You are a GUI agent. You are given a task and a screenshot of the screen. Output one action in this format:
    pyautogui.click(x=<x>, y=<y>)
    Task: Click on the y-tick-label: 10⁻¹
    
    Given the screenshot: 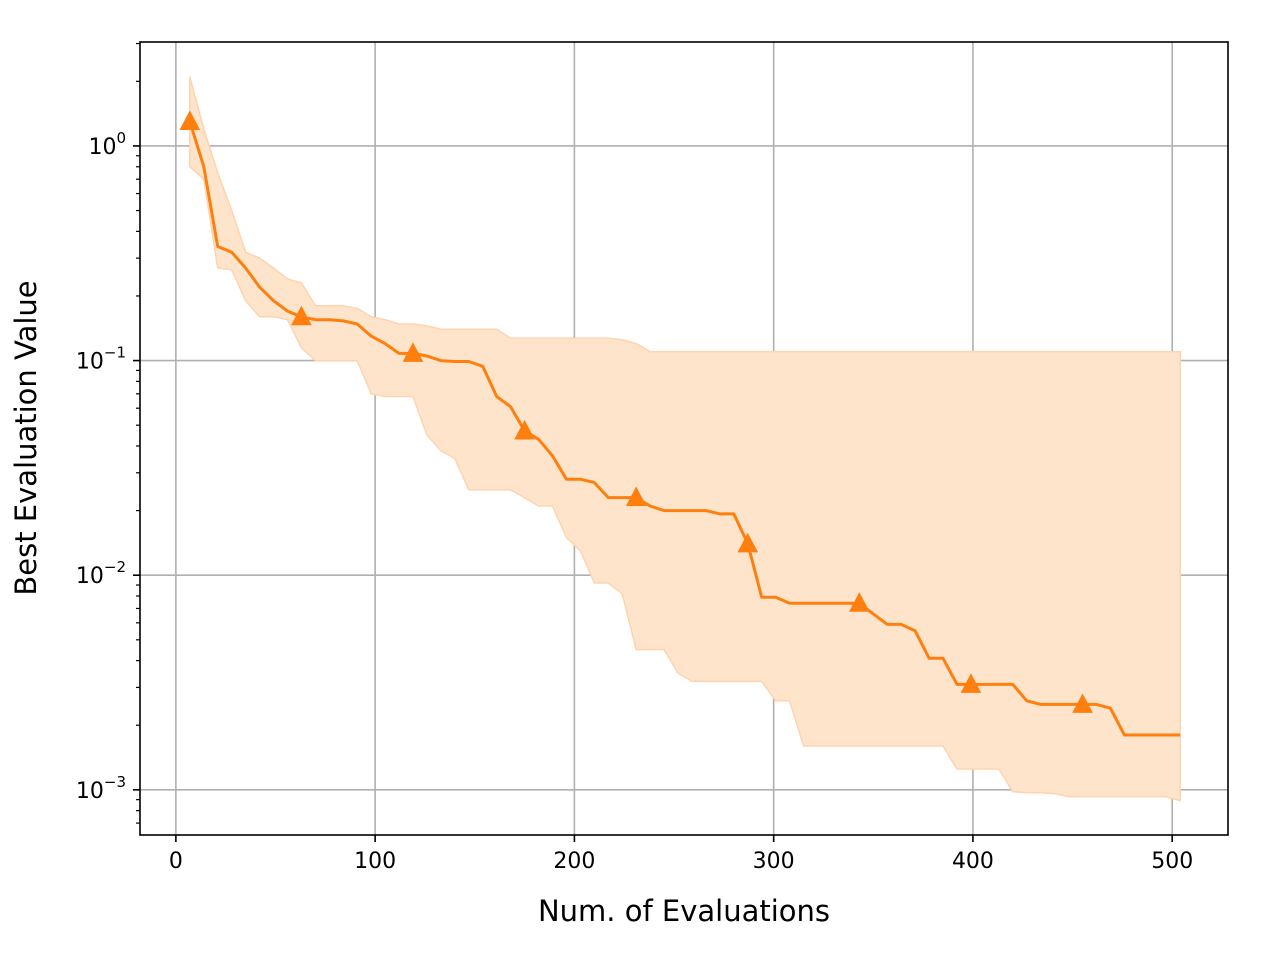 What is the action you would take?
    pyautogui.click(x=101, y=359)
    